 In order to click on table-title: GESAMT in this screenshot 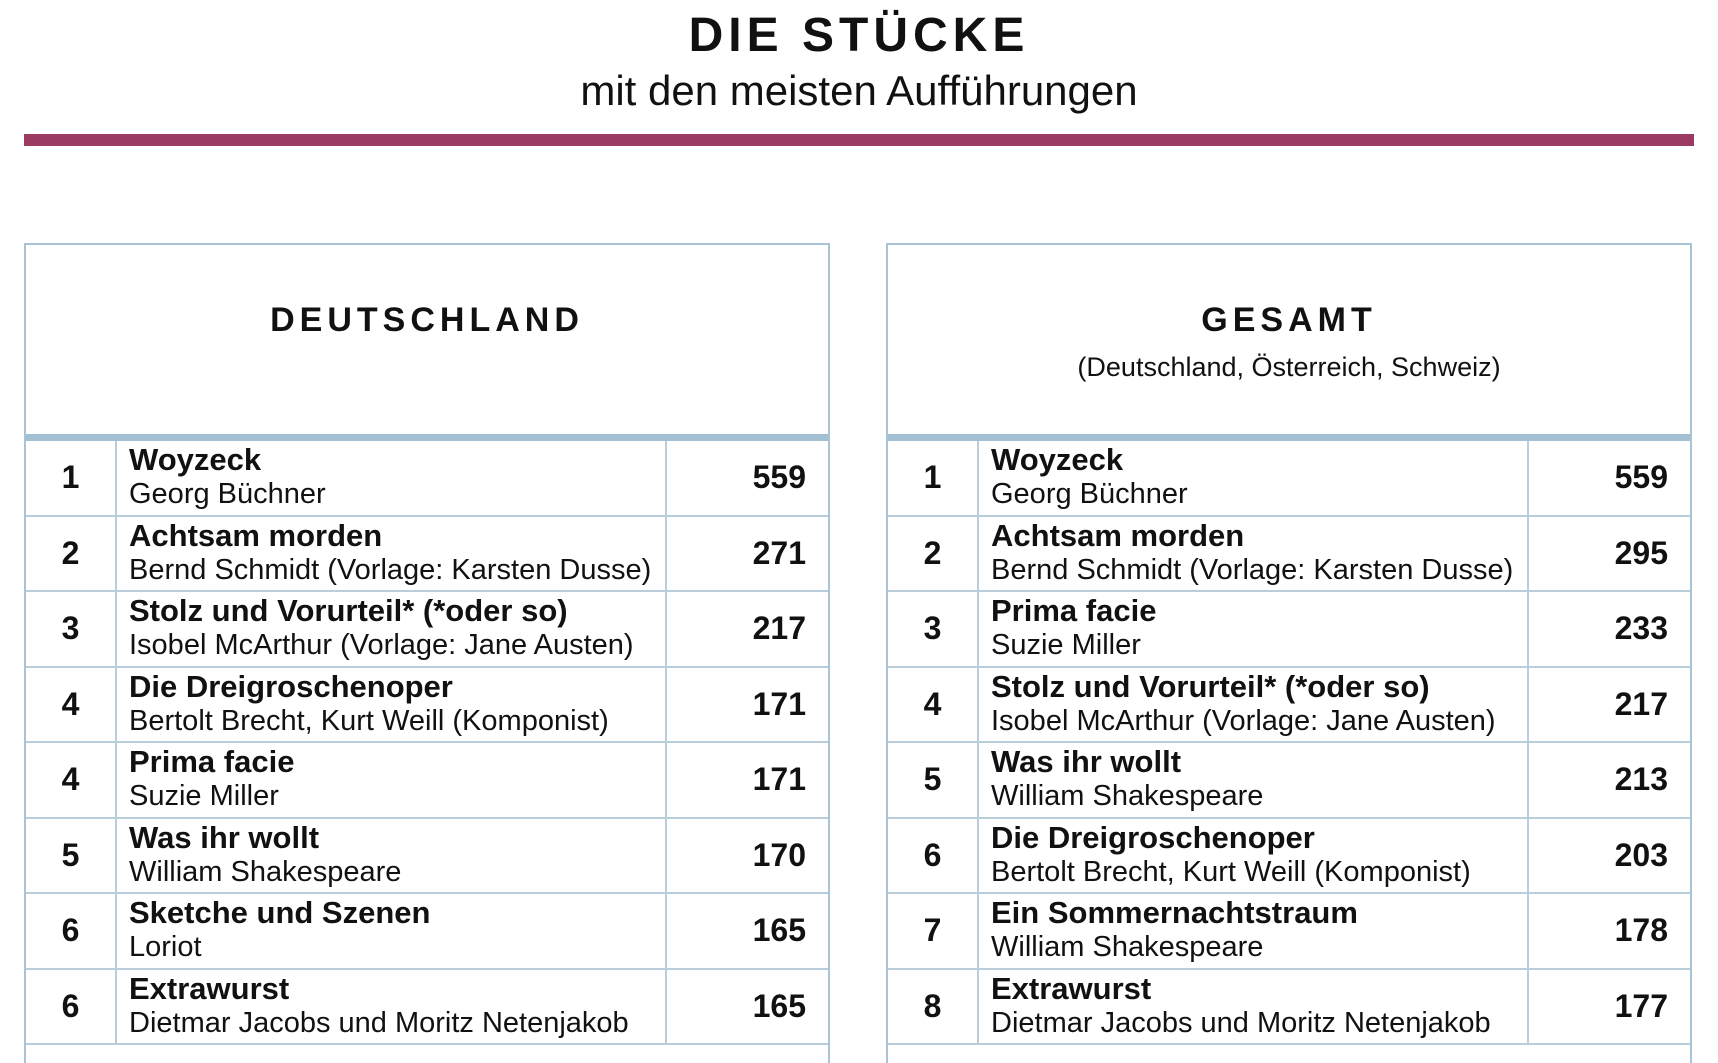, I will do `click(1289, 320)`.